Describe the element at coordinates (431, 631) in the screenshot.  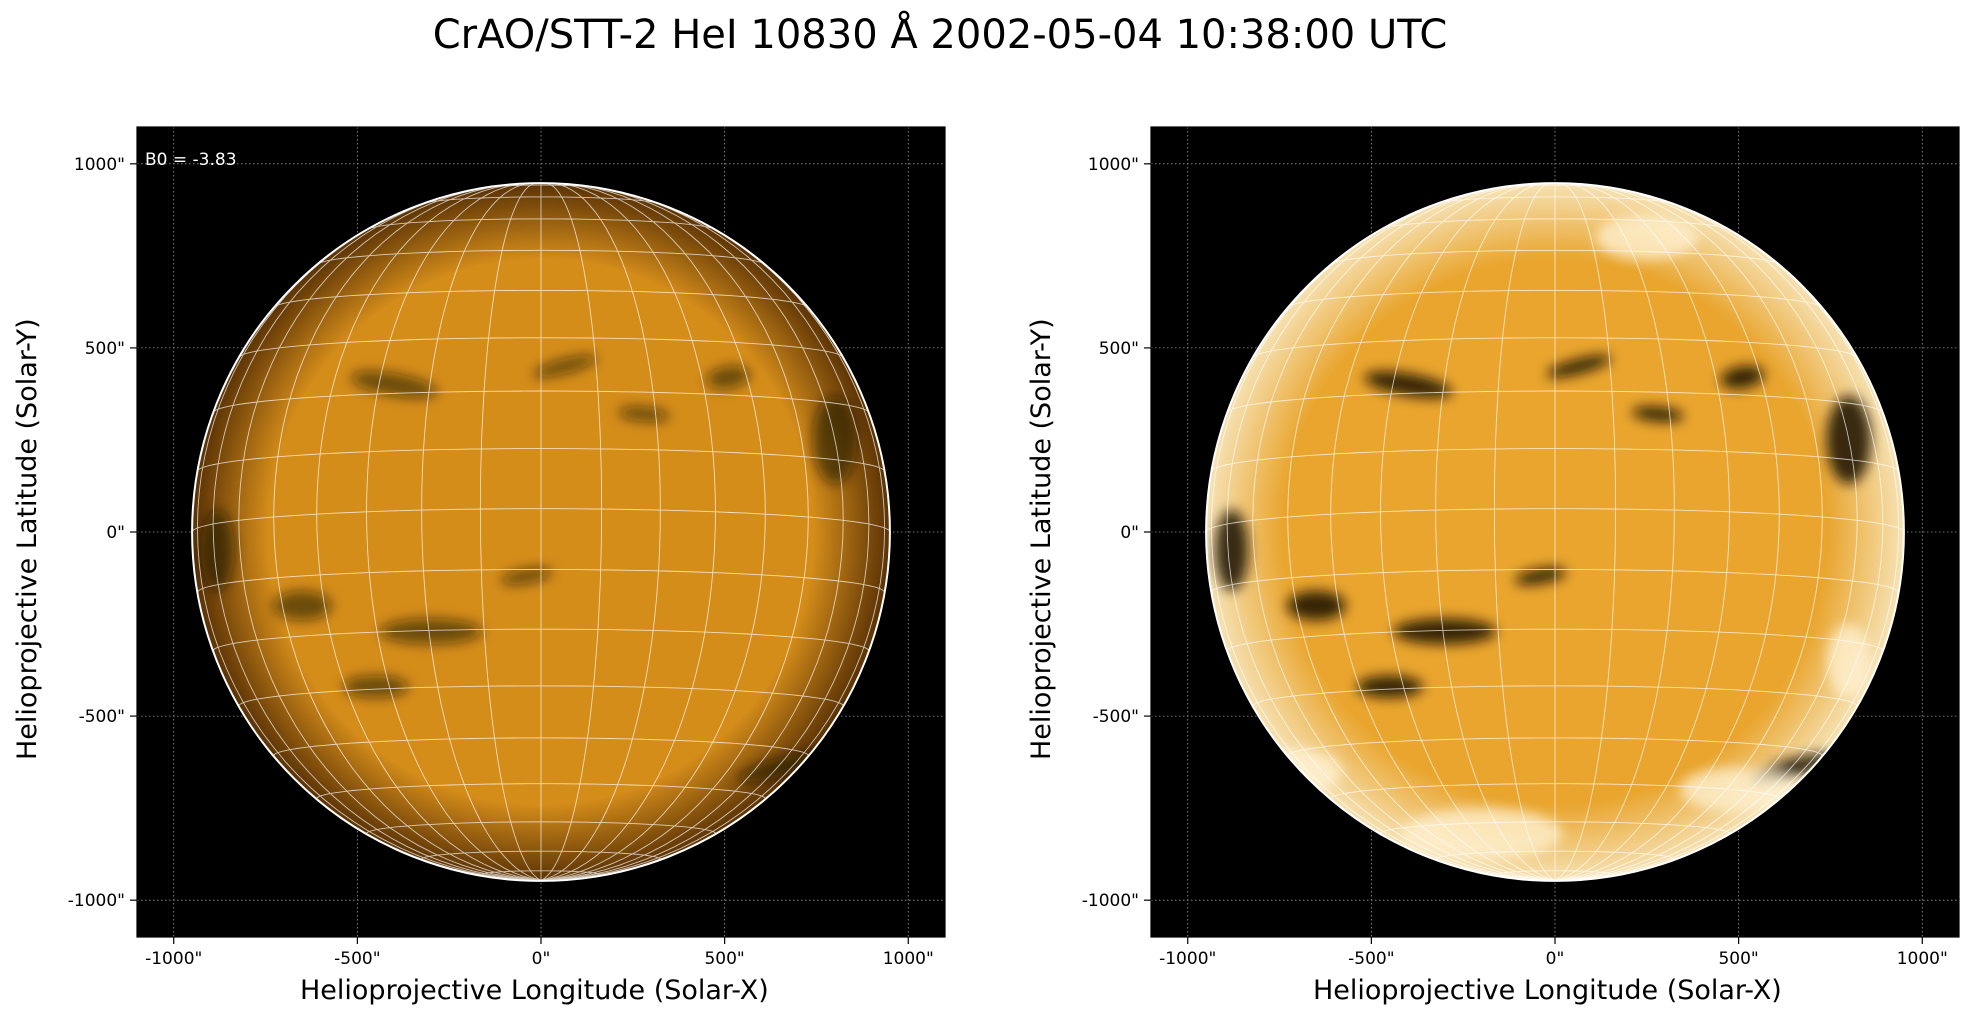
I see `filament-south-mid` at that location.